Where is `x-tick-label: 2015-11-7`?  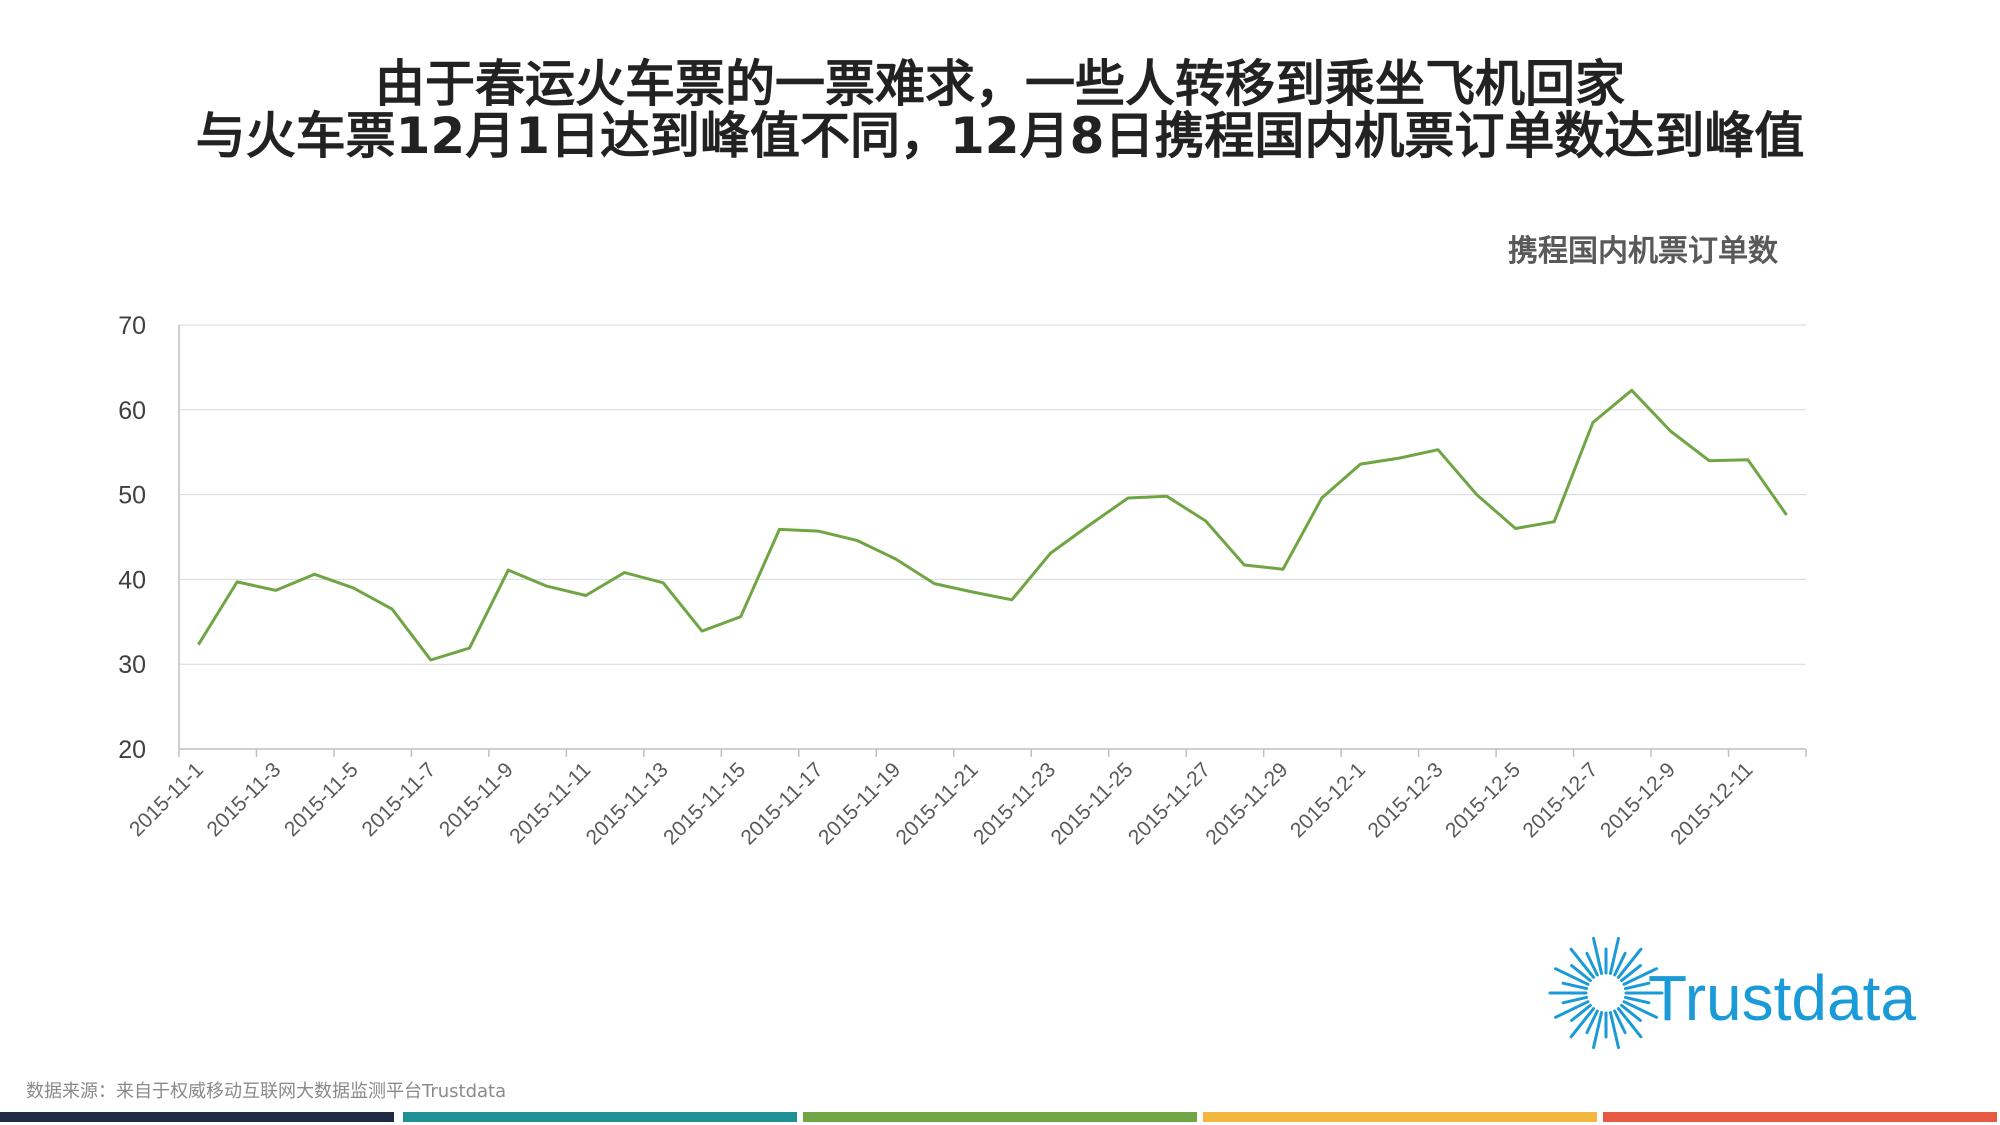
x-tick-label: 2015-11-7 is located at coordinates (398, 799).